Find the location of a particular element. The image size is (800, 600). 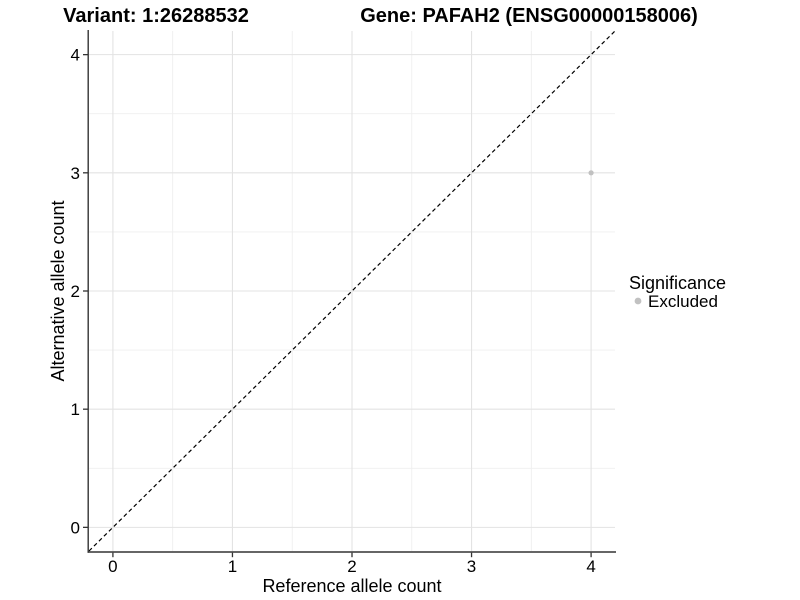

gene-title: Gene: PAFAH2 (ENSG00000158006) is located at coordinates (529, 16).